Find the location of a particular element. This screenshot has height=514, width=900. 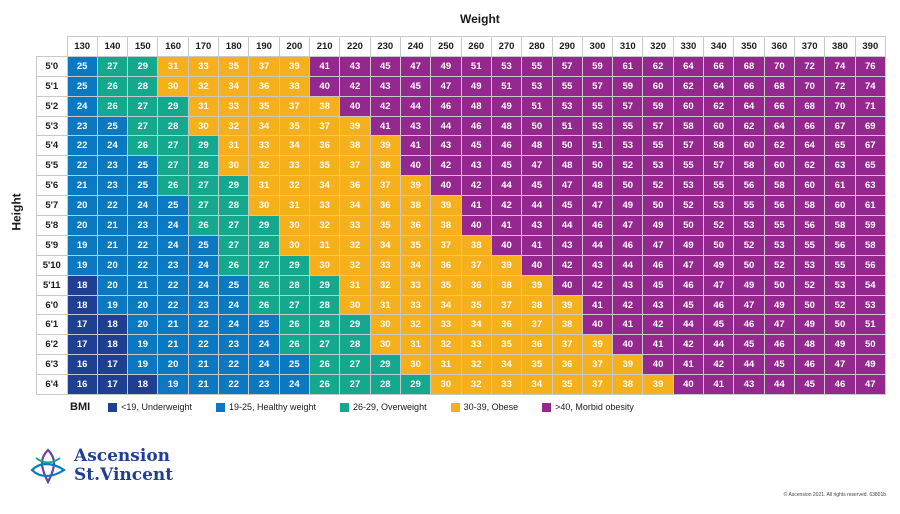

bmi-cell: 33 is located at coordinates (415, 305).